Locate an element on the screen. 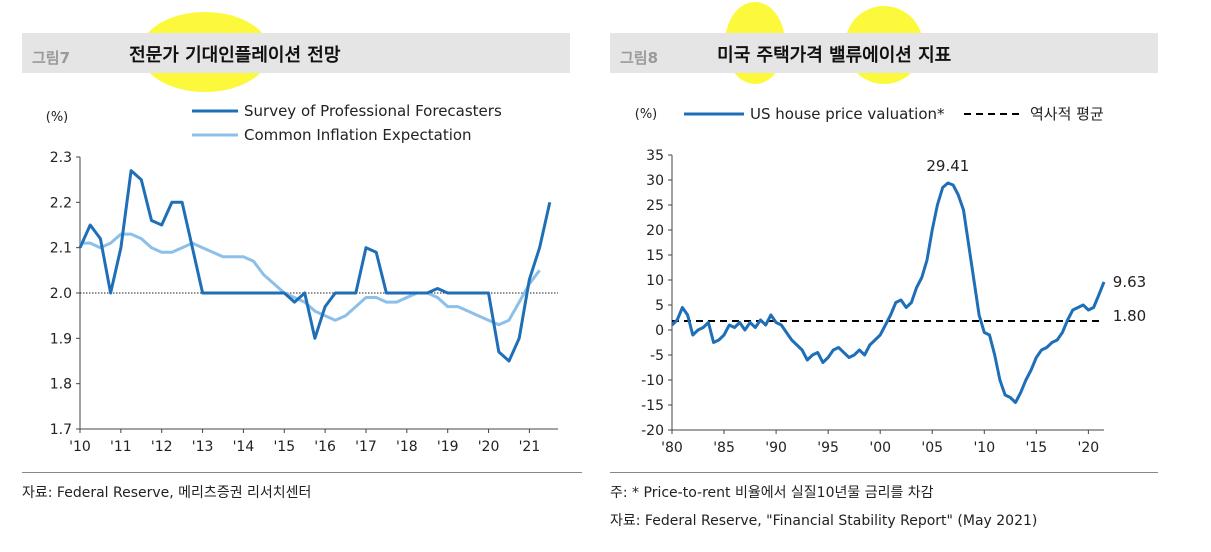 Image resolution: width=1211 pixels, height=552 pixels. series-line-common-inflation-expectation is located at coordinates (310, 279).